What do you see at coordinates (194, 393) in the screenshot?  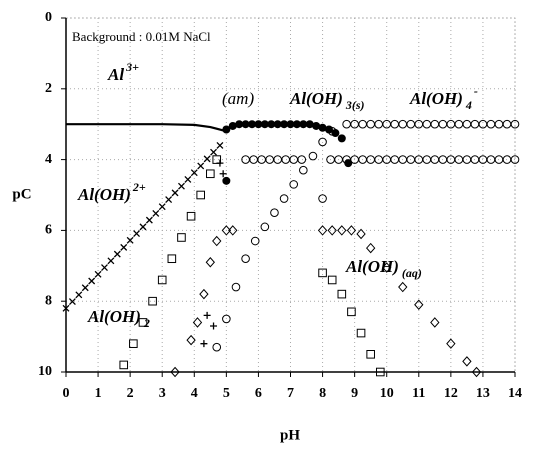 I see `x-tick-label: 4` at bounding box center [194, 393].